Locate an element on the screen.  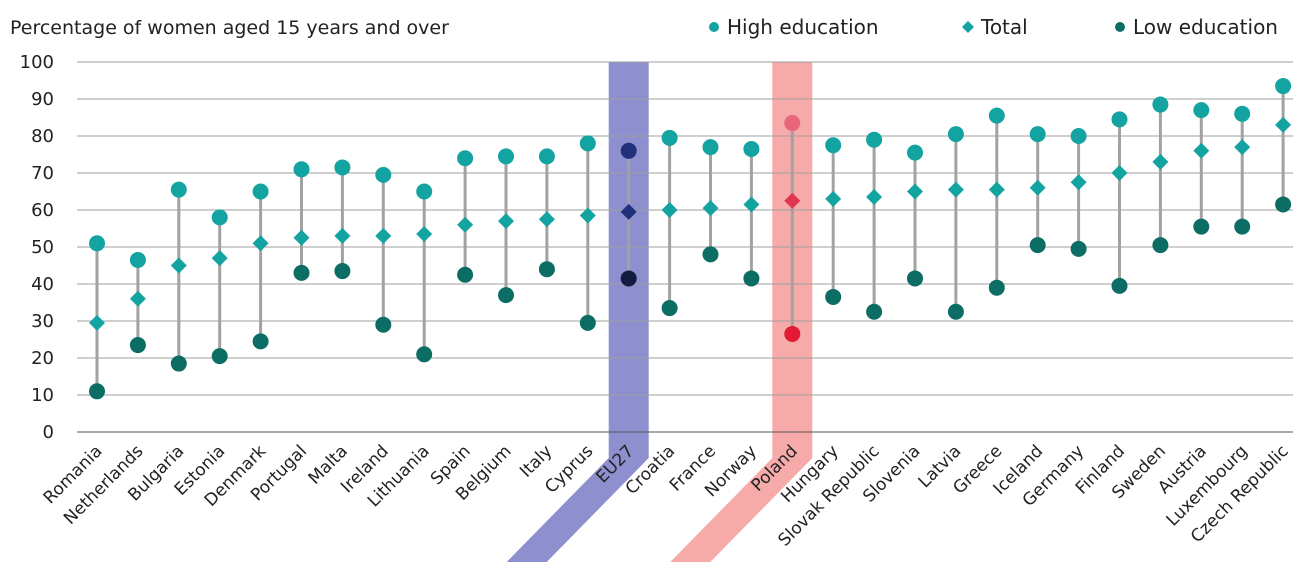
legend-high-education-marker is located at coordinates (714, 27).